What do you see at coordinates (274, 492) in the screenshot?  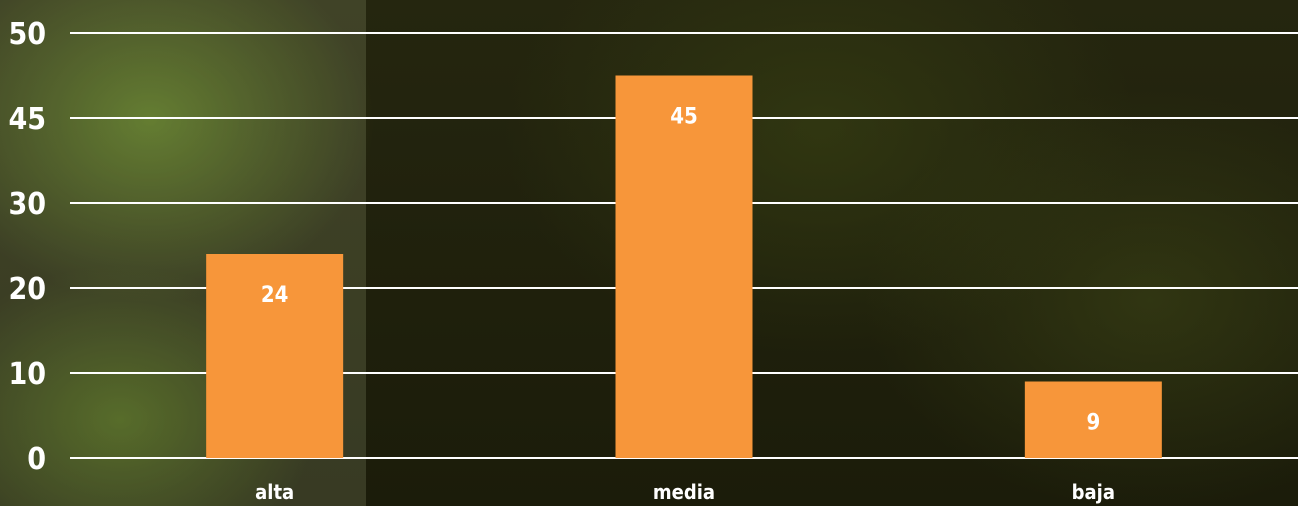 I see `x-tick-label: alta` at bounding box center [274, 492].